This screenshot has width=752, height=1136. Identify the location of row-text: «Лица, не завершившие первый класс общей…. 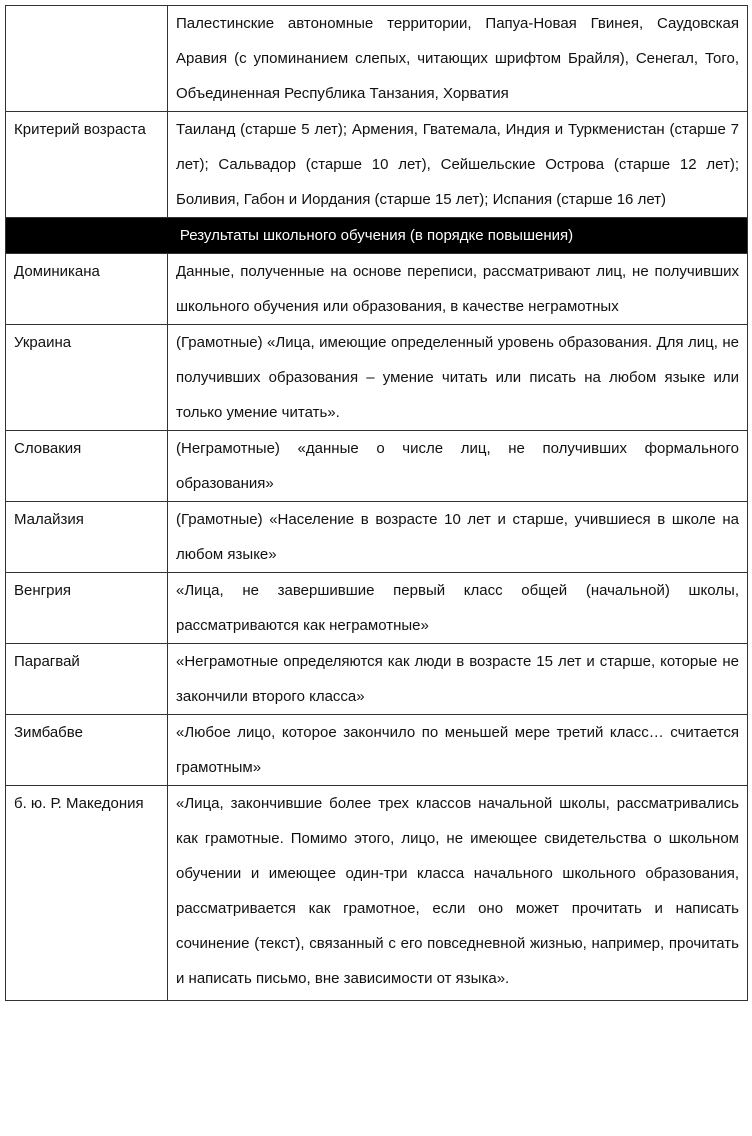
(457, 608).